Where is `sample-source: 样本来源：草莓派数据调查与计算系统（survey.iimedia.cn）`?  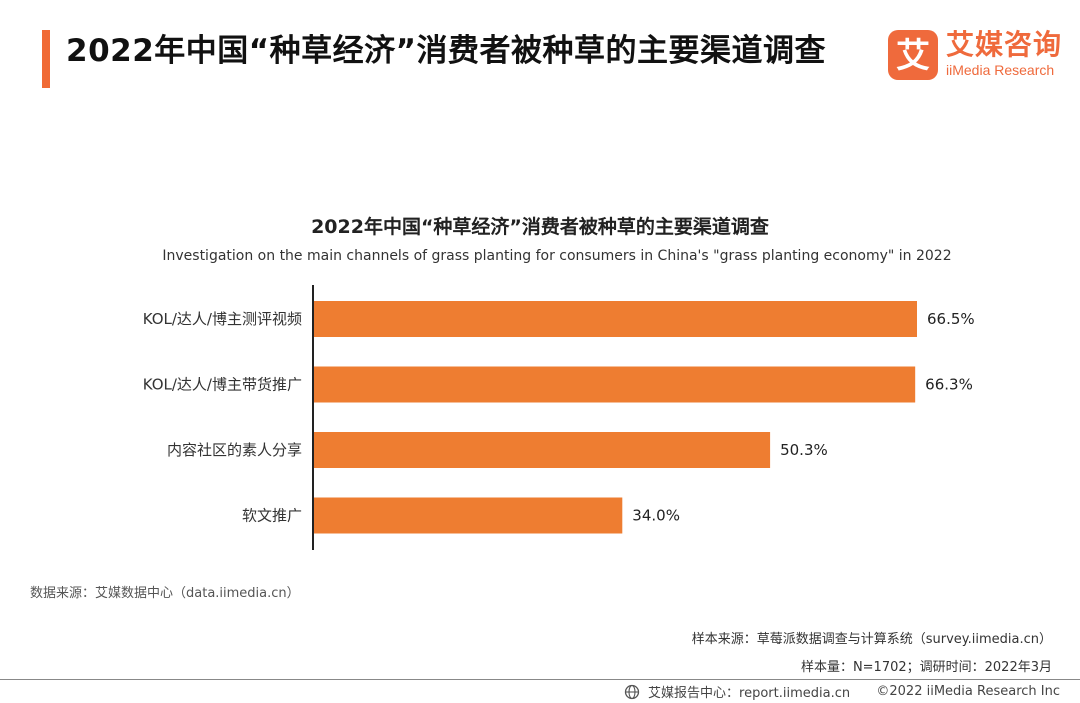
sample-source: 样本来源：草莓派数据调查与计算系统（survey.iimedia.cn） is located at coordinates (871, 639).